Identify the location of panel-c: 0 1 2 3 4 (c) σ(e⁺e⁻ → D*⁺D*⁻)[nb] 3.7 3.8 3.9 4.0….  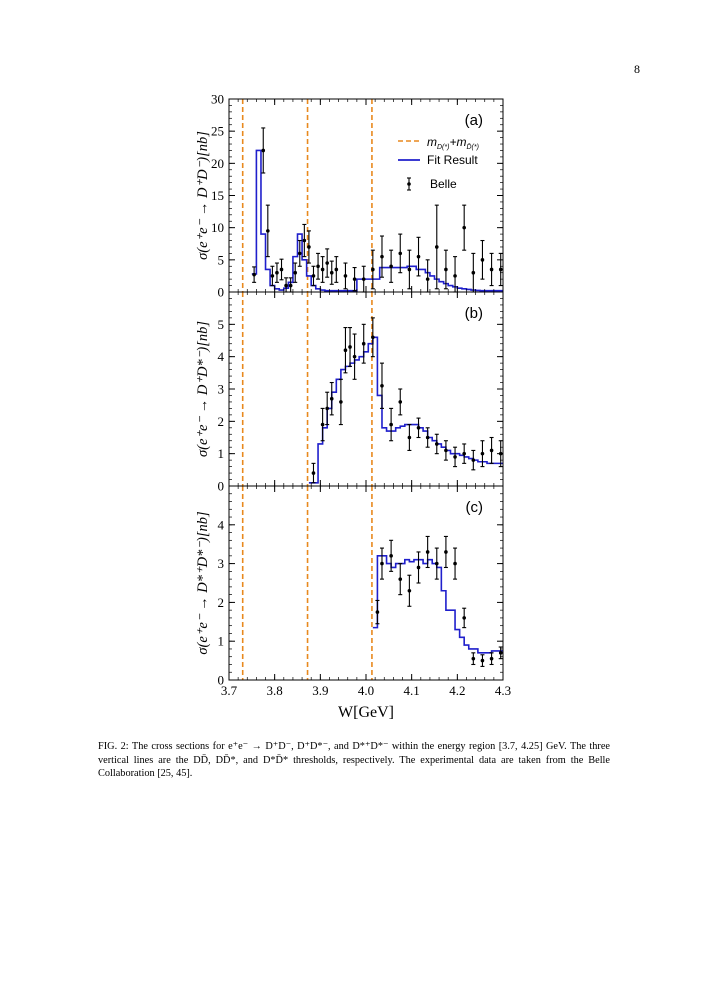
(353, 591).